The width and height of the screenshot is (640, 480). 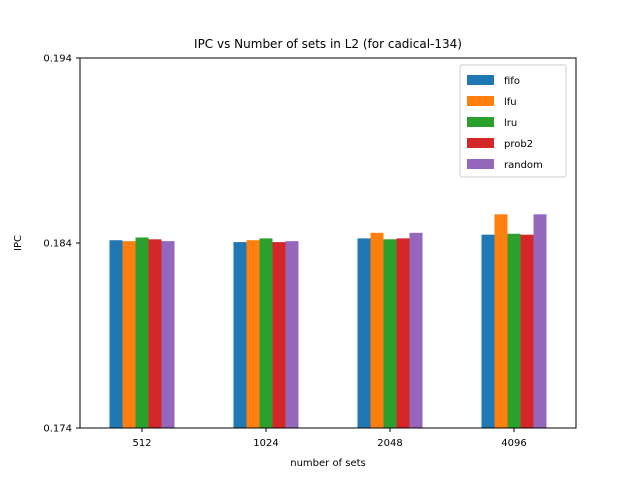 I want to click on y-tick-label-0.194: 0.194, so click(x=57, y=59).